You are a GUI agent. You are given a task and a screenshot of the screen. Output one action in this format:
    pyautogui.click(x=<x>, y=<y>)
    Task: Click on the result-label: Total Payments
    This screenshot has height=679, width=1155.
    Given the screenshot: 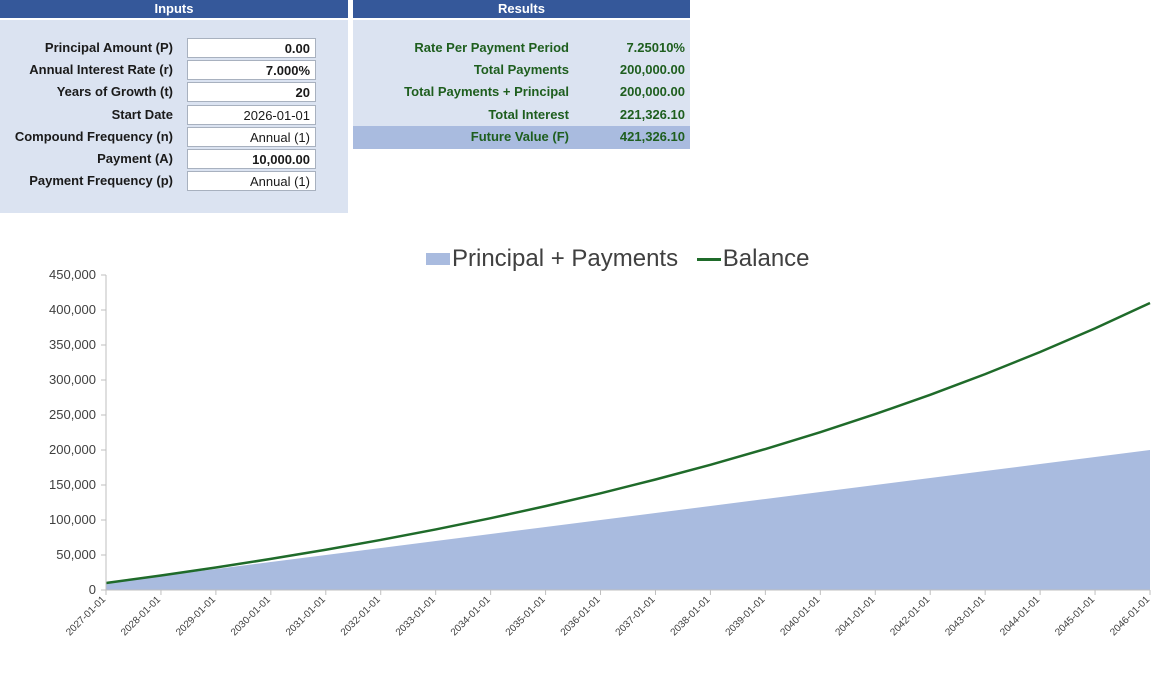 What is the action you would take?
    pyautogui.click(x=521, y=69)
    